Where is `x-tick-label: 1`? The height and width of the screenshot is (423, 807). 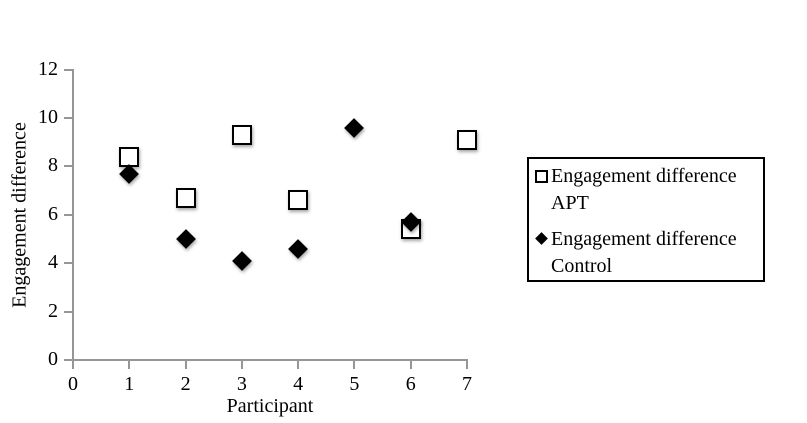
x-tick-label: 1 is located at coordinates (129, 384).